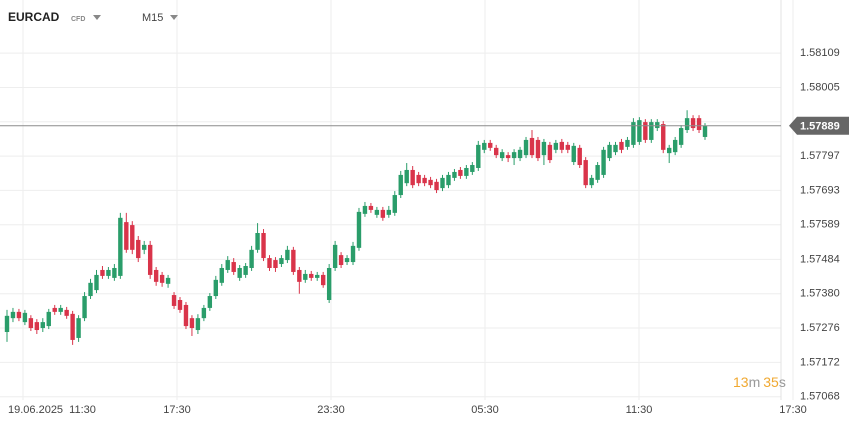 The image size is (859, 427). I want to click on countdown: 13m 35s, so click(759, 382).